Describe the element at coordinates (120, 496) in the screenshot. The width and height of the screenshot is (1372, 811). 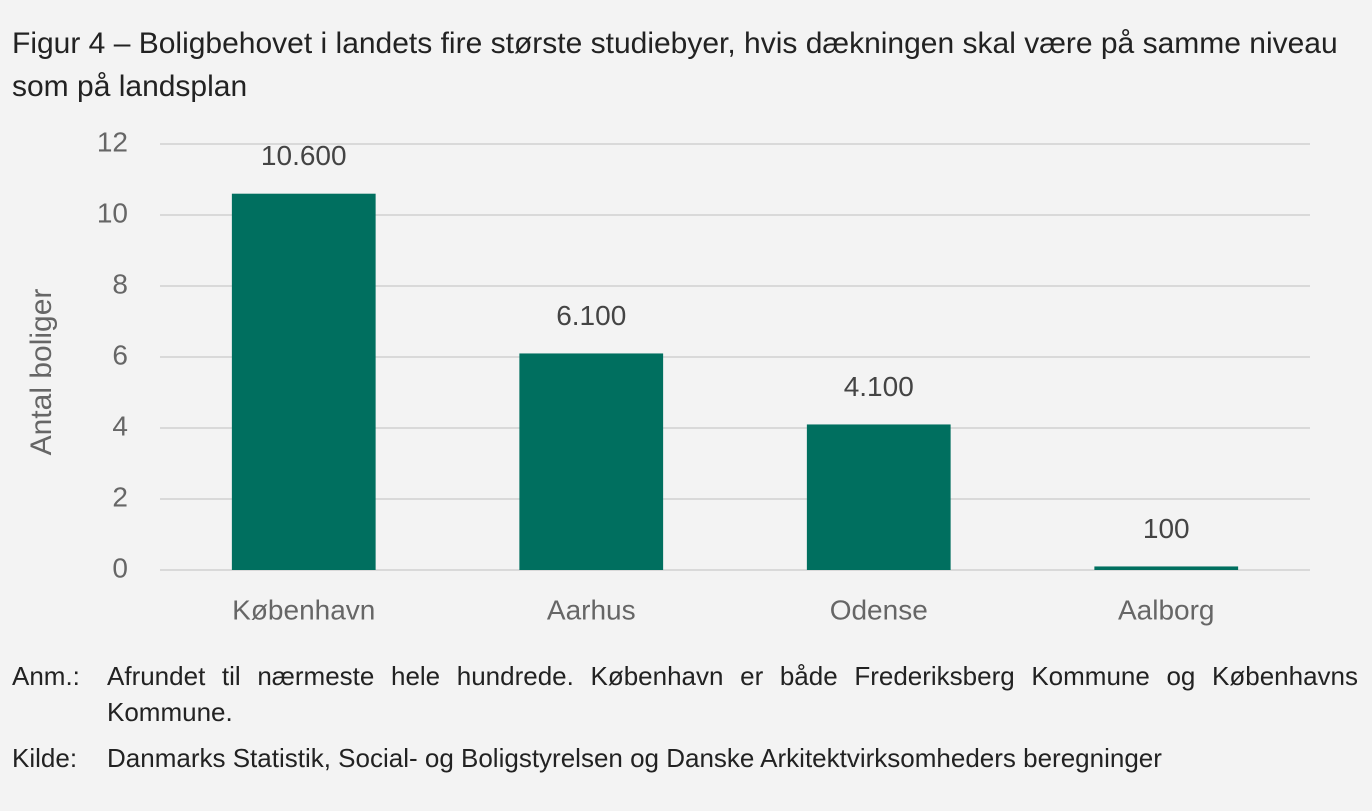
I see `y-tick-label: 2` at that location.